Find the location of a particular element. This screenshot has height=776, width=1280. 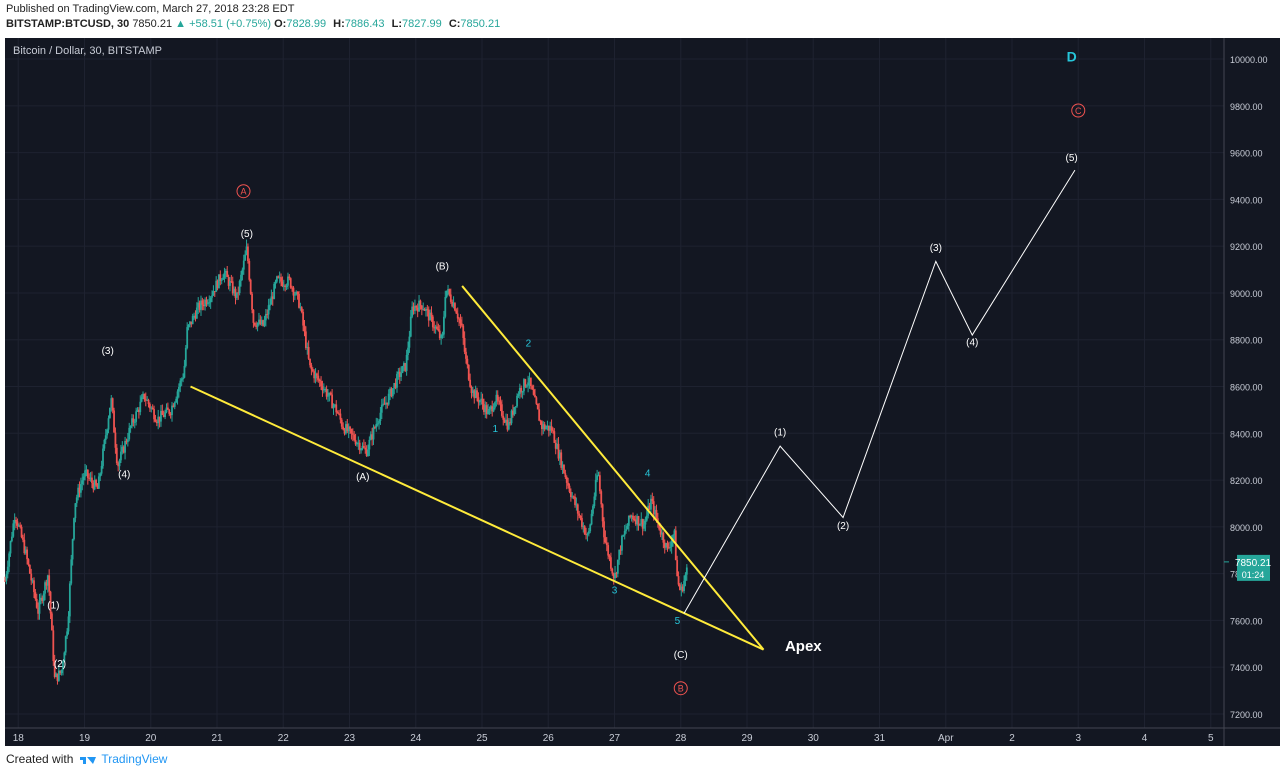

y-tick-label: 7600.00 is located at coordinates (1246, 621).